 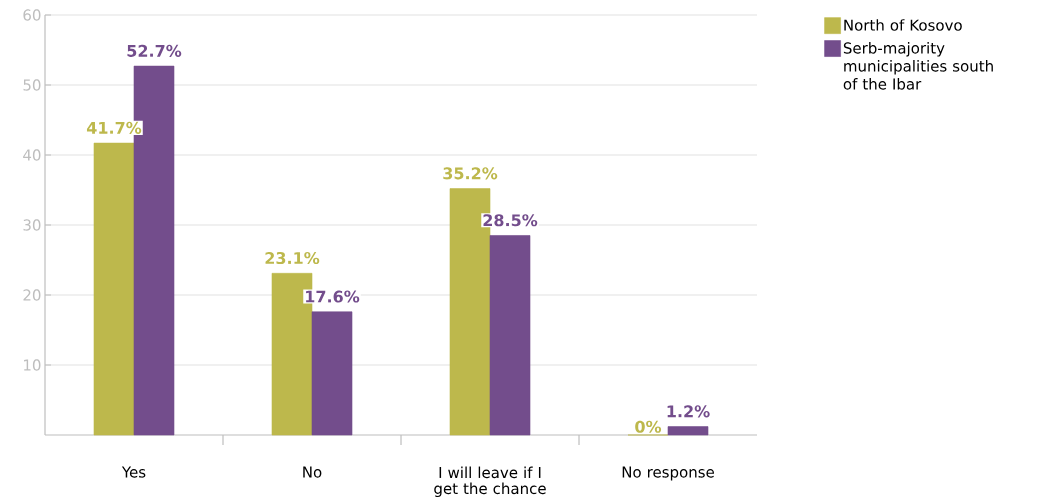 What do you see at coordinates (32, 295) in the screenshot?
I see `y-tick-label: 20` at bounding box center [32, 295].